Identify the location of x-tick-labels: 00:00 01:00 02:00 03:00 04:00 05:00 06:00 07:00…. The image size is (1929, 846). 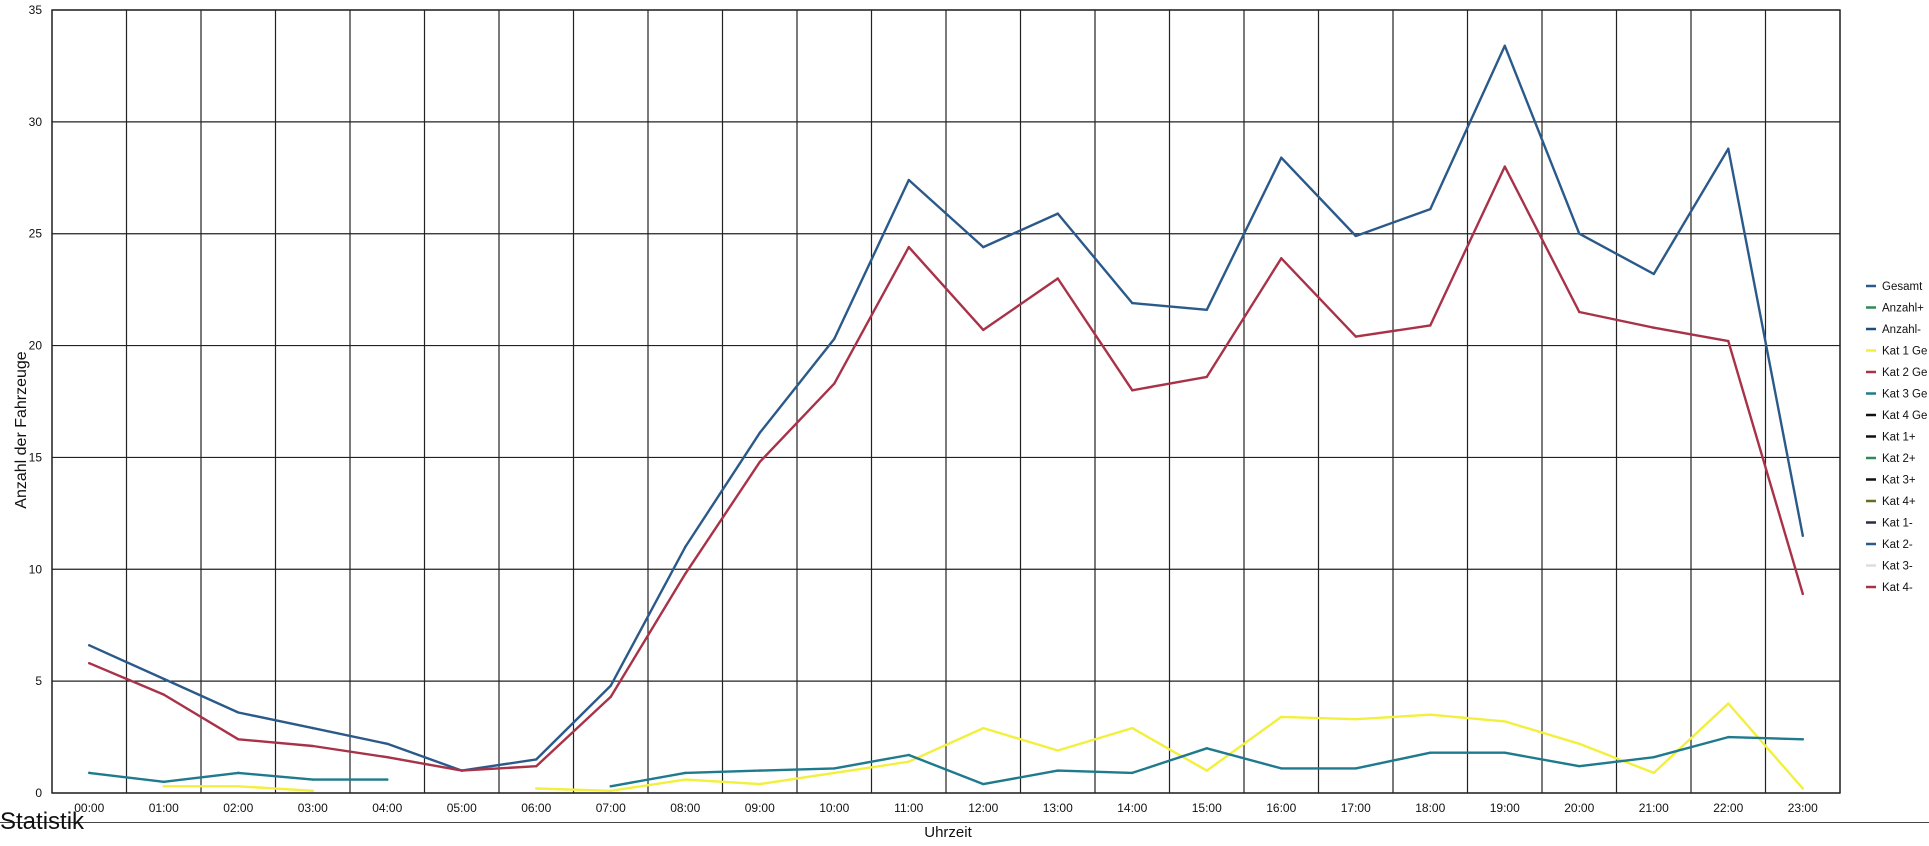
(946, 808).